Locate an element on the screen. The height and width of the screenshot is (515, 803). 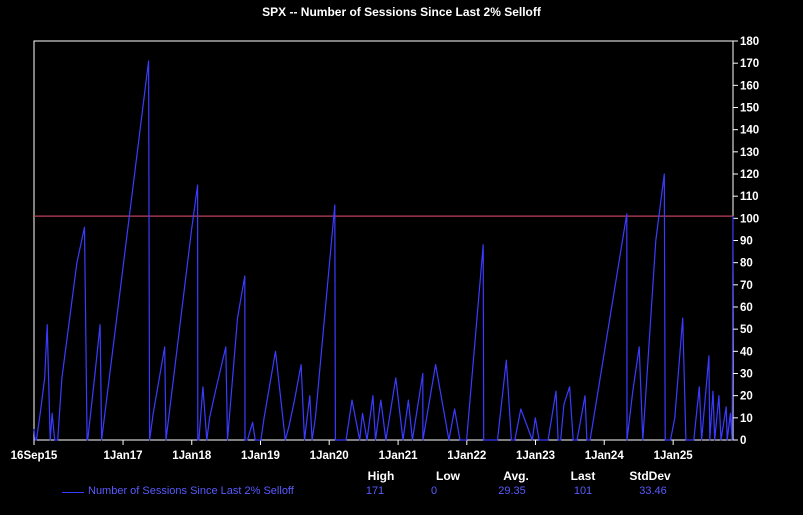
y-tick-label: 100 is located at coordinates (749, 219).